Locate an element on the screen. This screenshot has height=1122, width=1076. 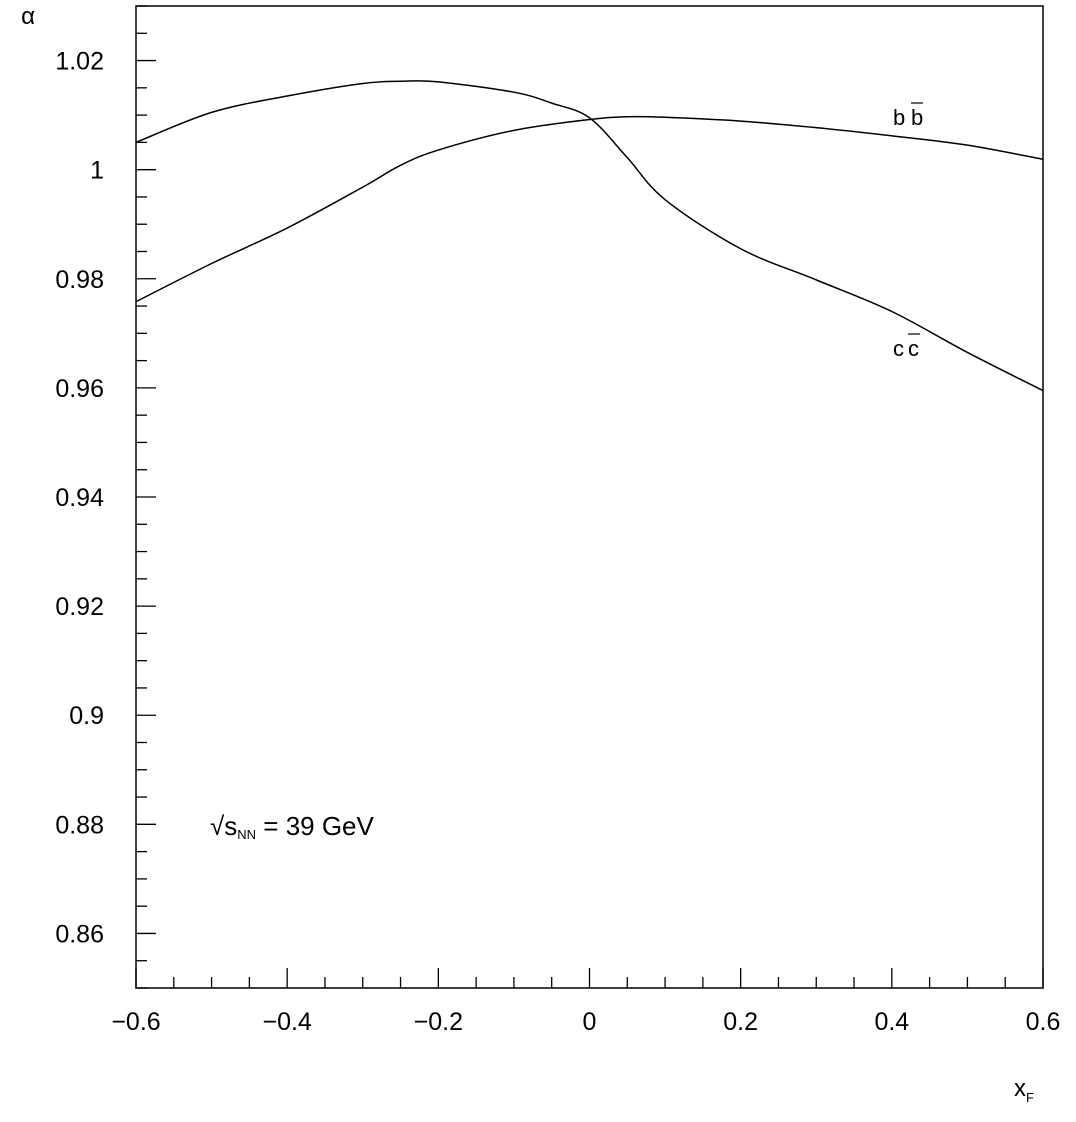
x-tick-label: 0 is located at coordinates (590, 1022).